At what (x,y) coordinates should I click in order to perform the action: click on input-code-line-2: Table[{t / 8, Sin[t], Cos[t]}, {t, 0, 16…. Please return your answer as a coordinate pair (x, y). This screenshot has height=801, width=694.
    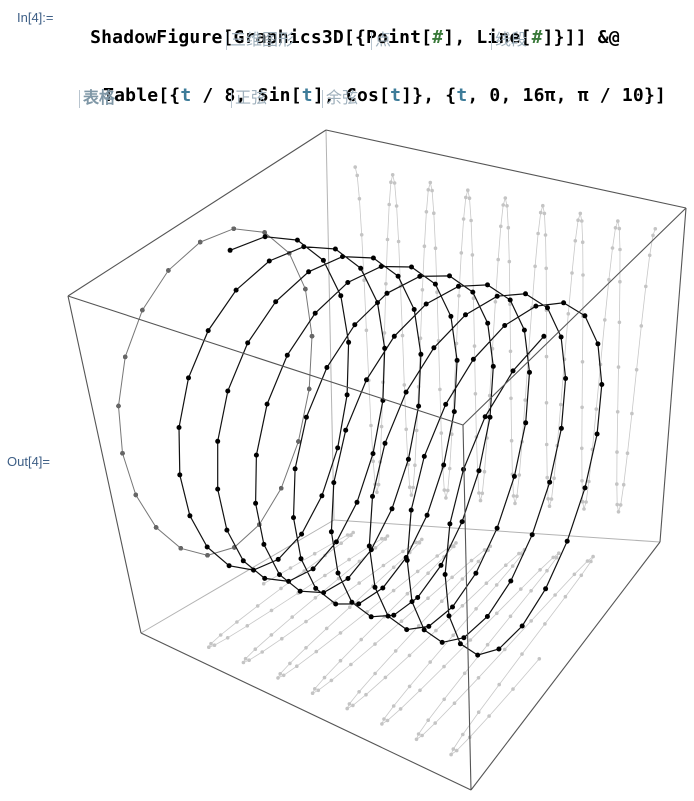
    Looking at the image, I should click on (373, 85).